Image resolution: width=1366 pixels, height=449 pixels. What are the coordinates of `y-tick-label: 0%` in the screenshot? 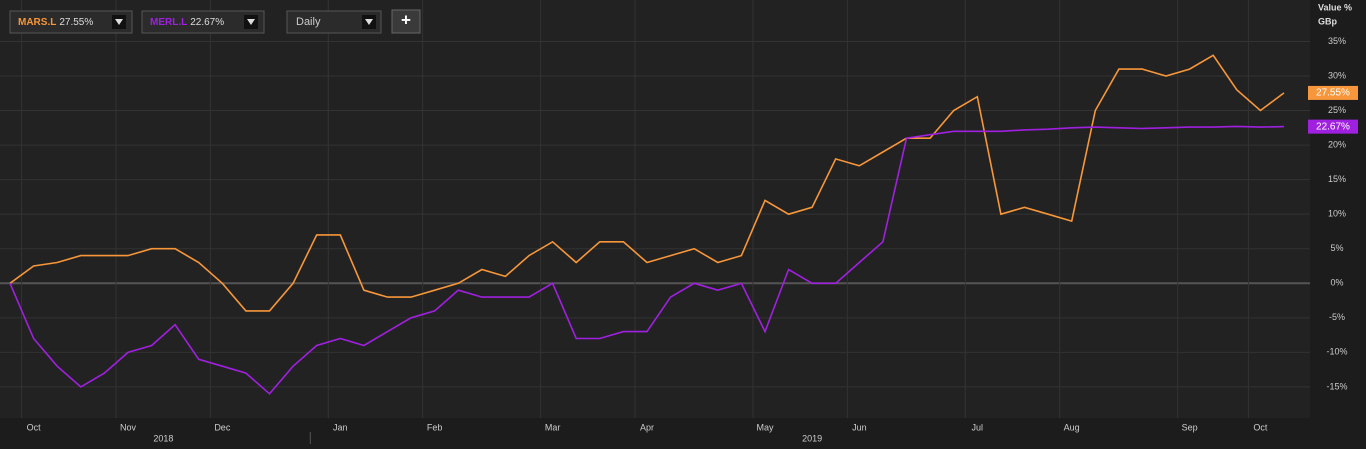 It's located at (1336, 283).